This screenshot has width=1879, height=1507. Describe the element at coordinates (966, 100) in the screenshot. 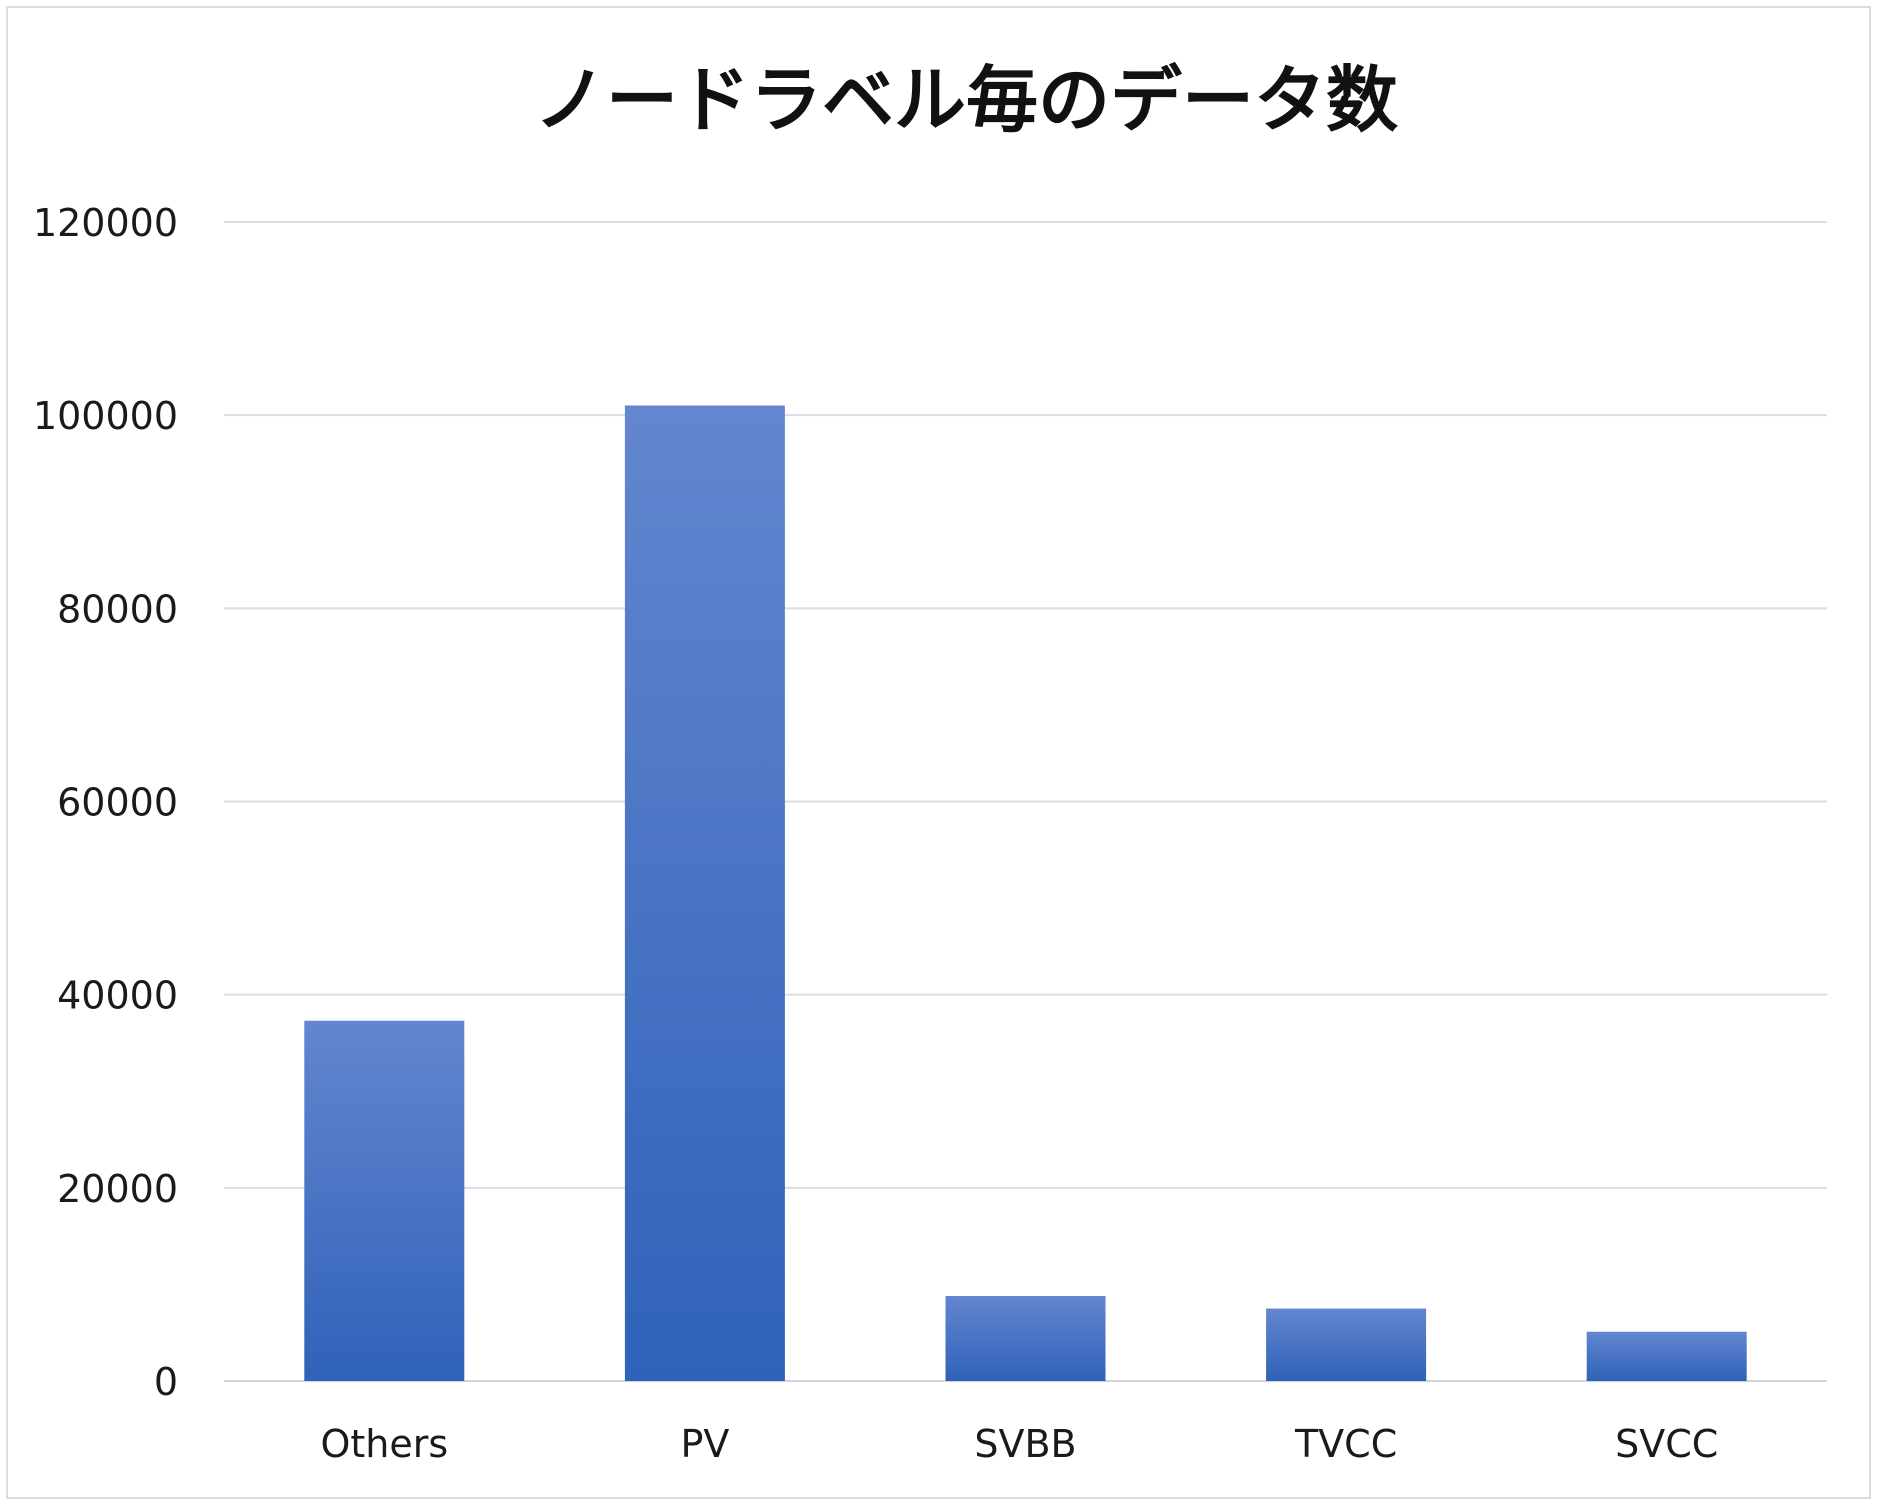

I see `chart-title: ノードラベル毎のデータ数` at that location.